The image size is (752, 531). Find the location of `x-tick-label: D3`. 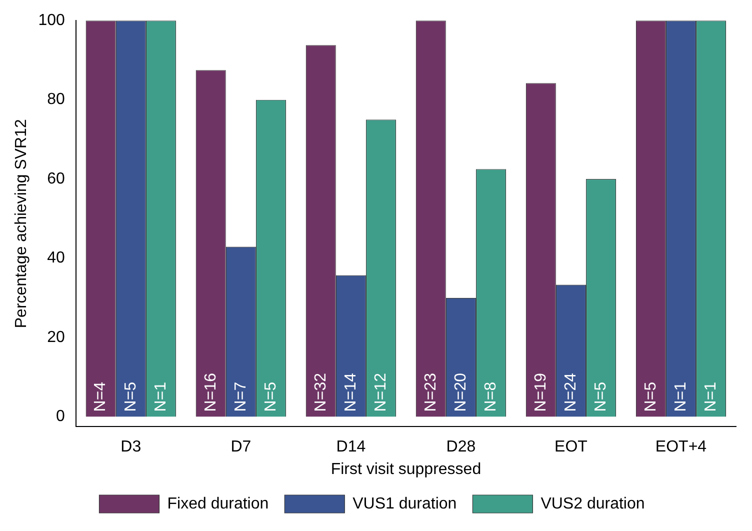

x-tick-label: D3 is located at coordinates (131, 447).